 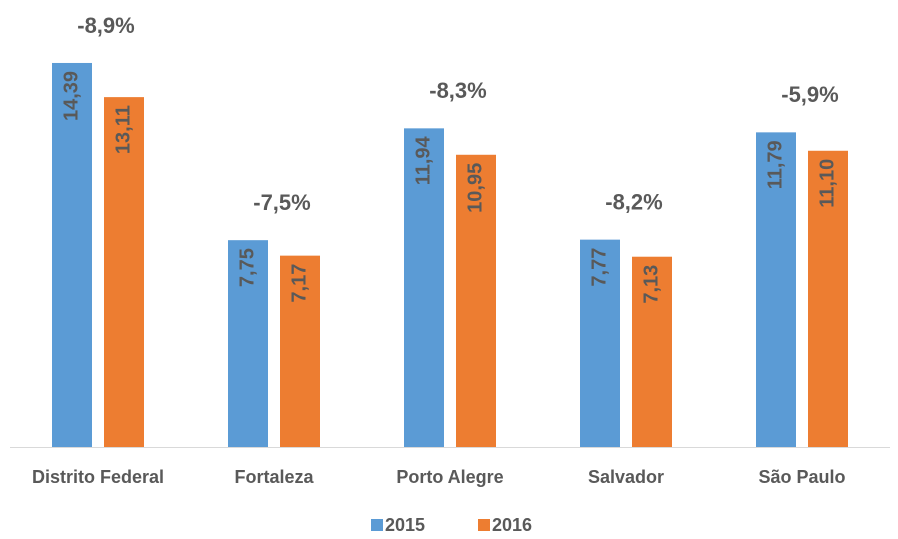 What do you see at coordinates (633, 201) in the screenshot?
I see `annotation: -8,2%` at bounding box center [633, 201].